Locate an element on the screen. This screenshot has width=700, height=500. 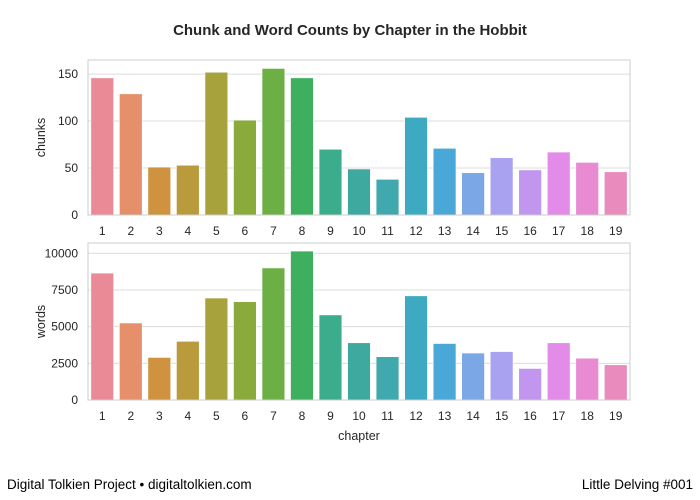
y-tick-label: 100 is located at coordinates (68, 121).